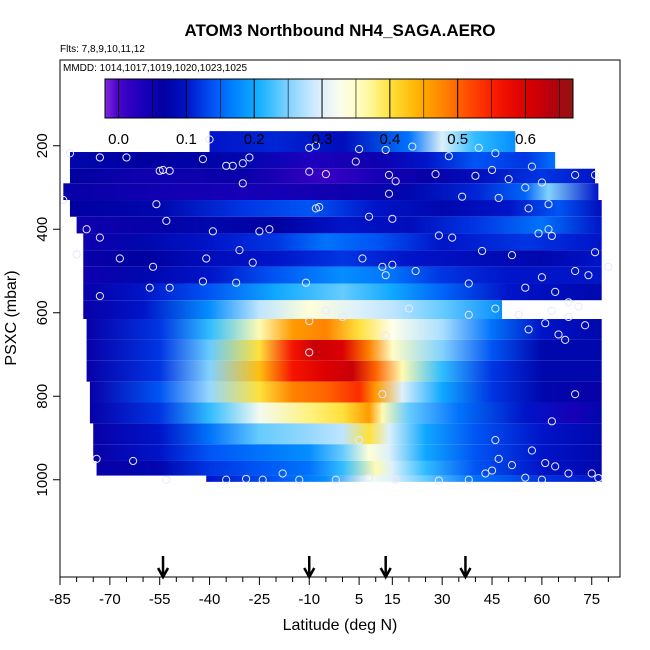 The height and width of the screenshot is (650, 650). What do you see at coordinates (322, 139) in the screenshot?
I see `colorbar-tick-label: 0.3` at bounding box center [322, 139].